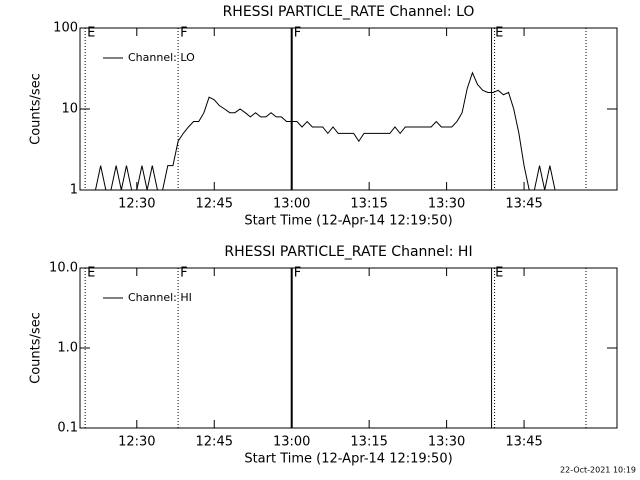 The width and height of the screenshot is (640, 480). Describe the element at coordinates (67, 428) in the screenshot. I see `y-tick-label: 0.1` at that location.